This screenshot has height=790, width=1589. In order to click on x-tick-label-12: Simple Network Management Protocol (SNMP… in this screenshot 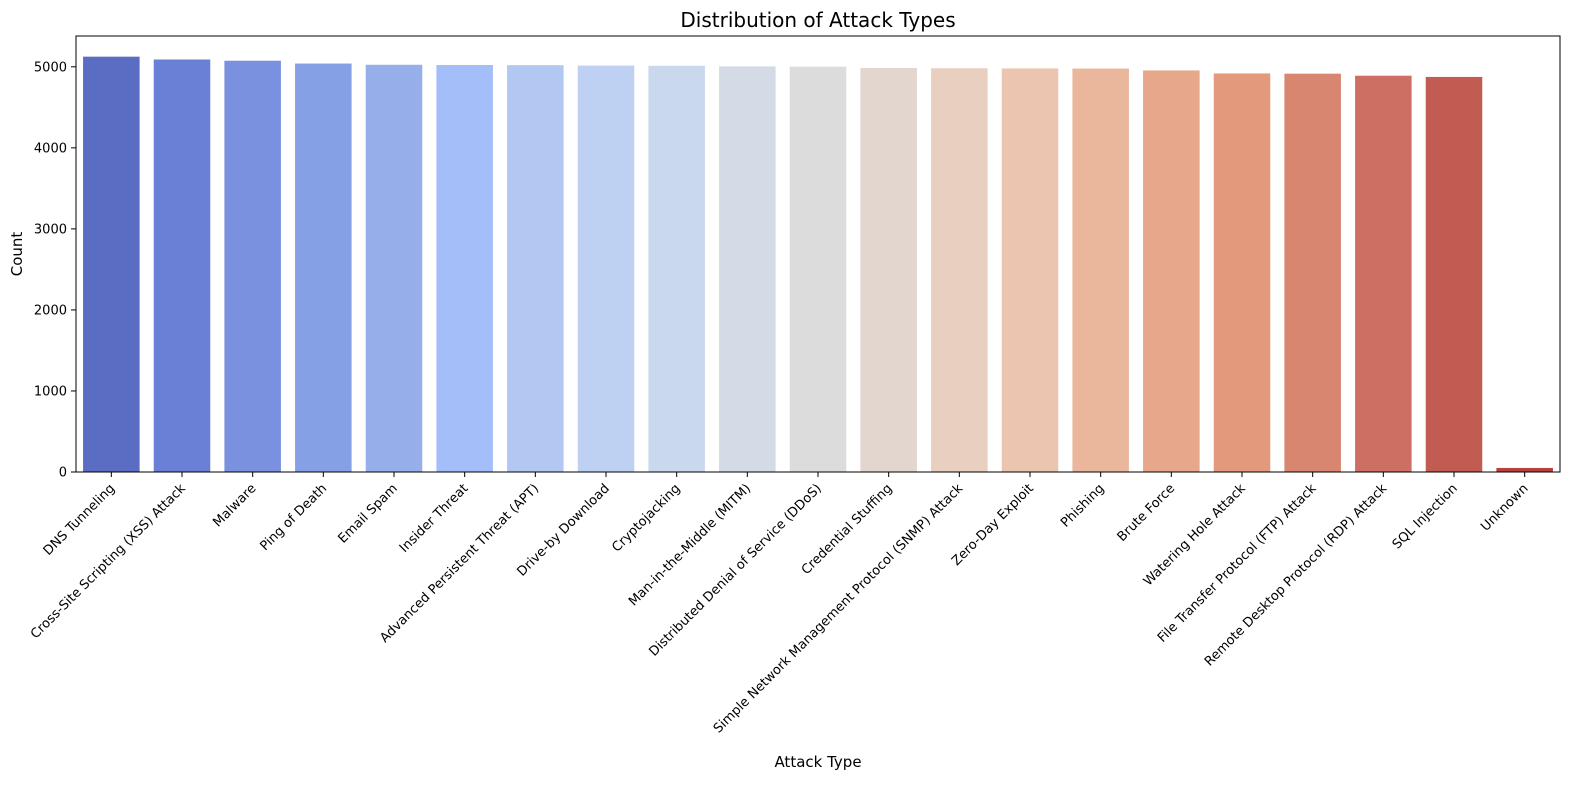, I will do `click(839, 609)`.